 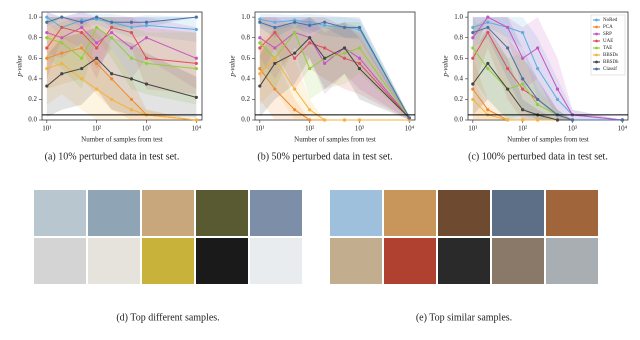 What do you see at coordinates (233, 67) in the screenshot?
I see `y-axis-label: p-value` at bounding box center [233, 67].